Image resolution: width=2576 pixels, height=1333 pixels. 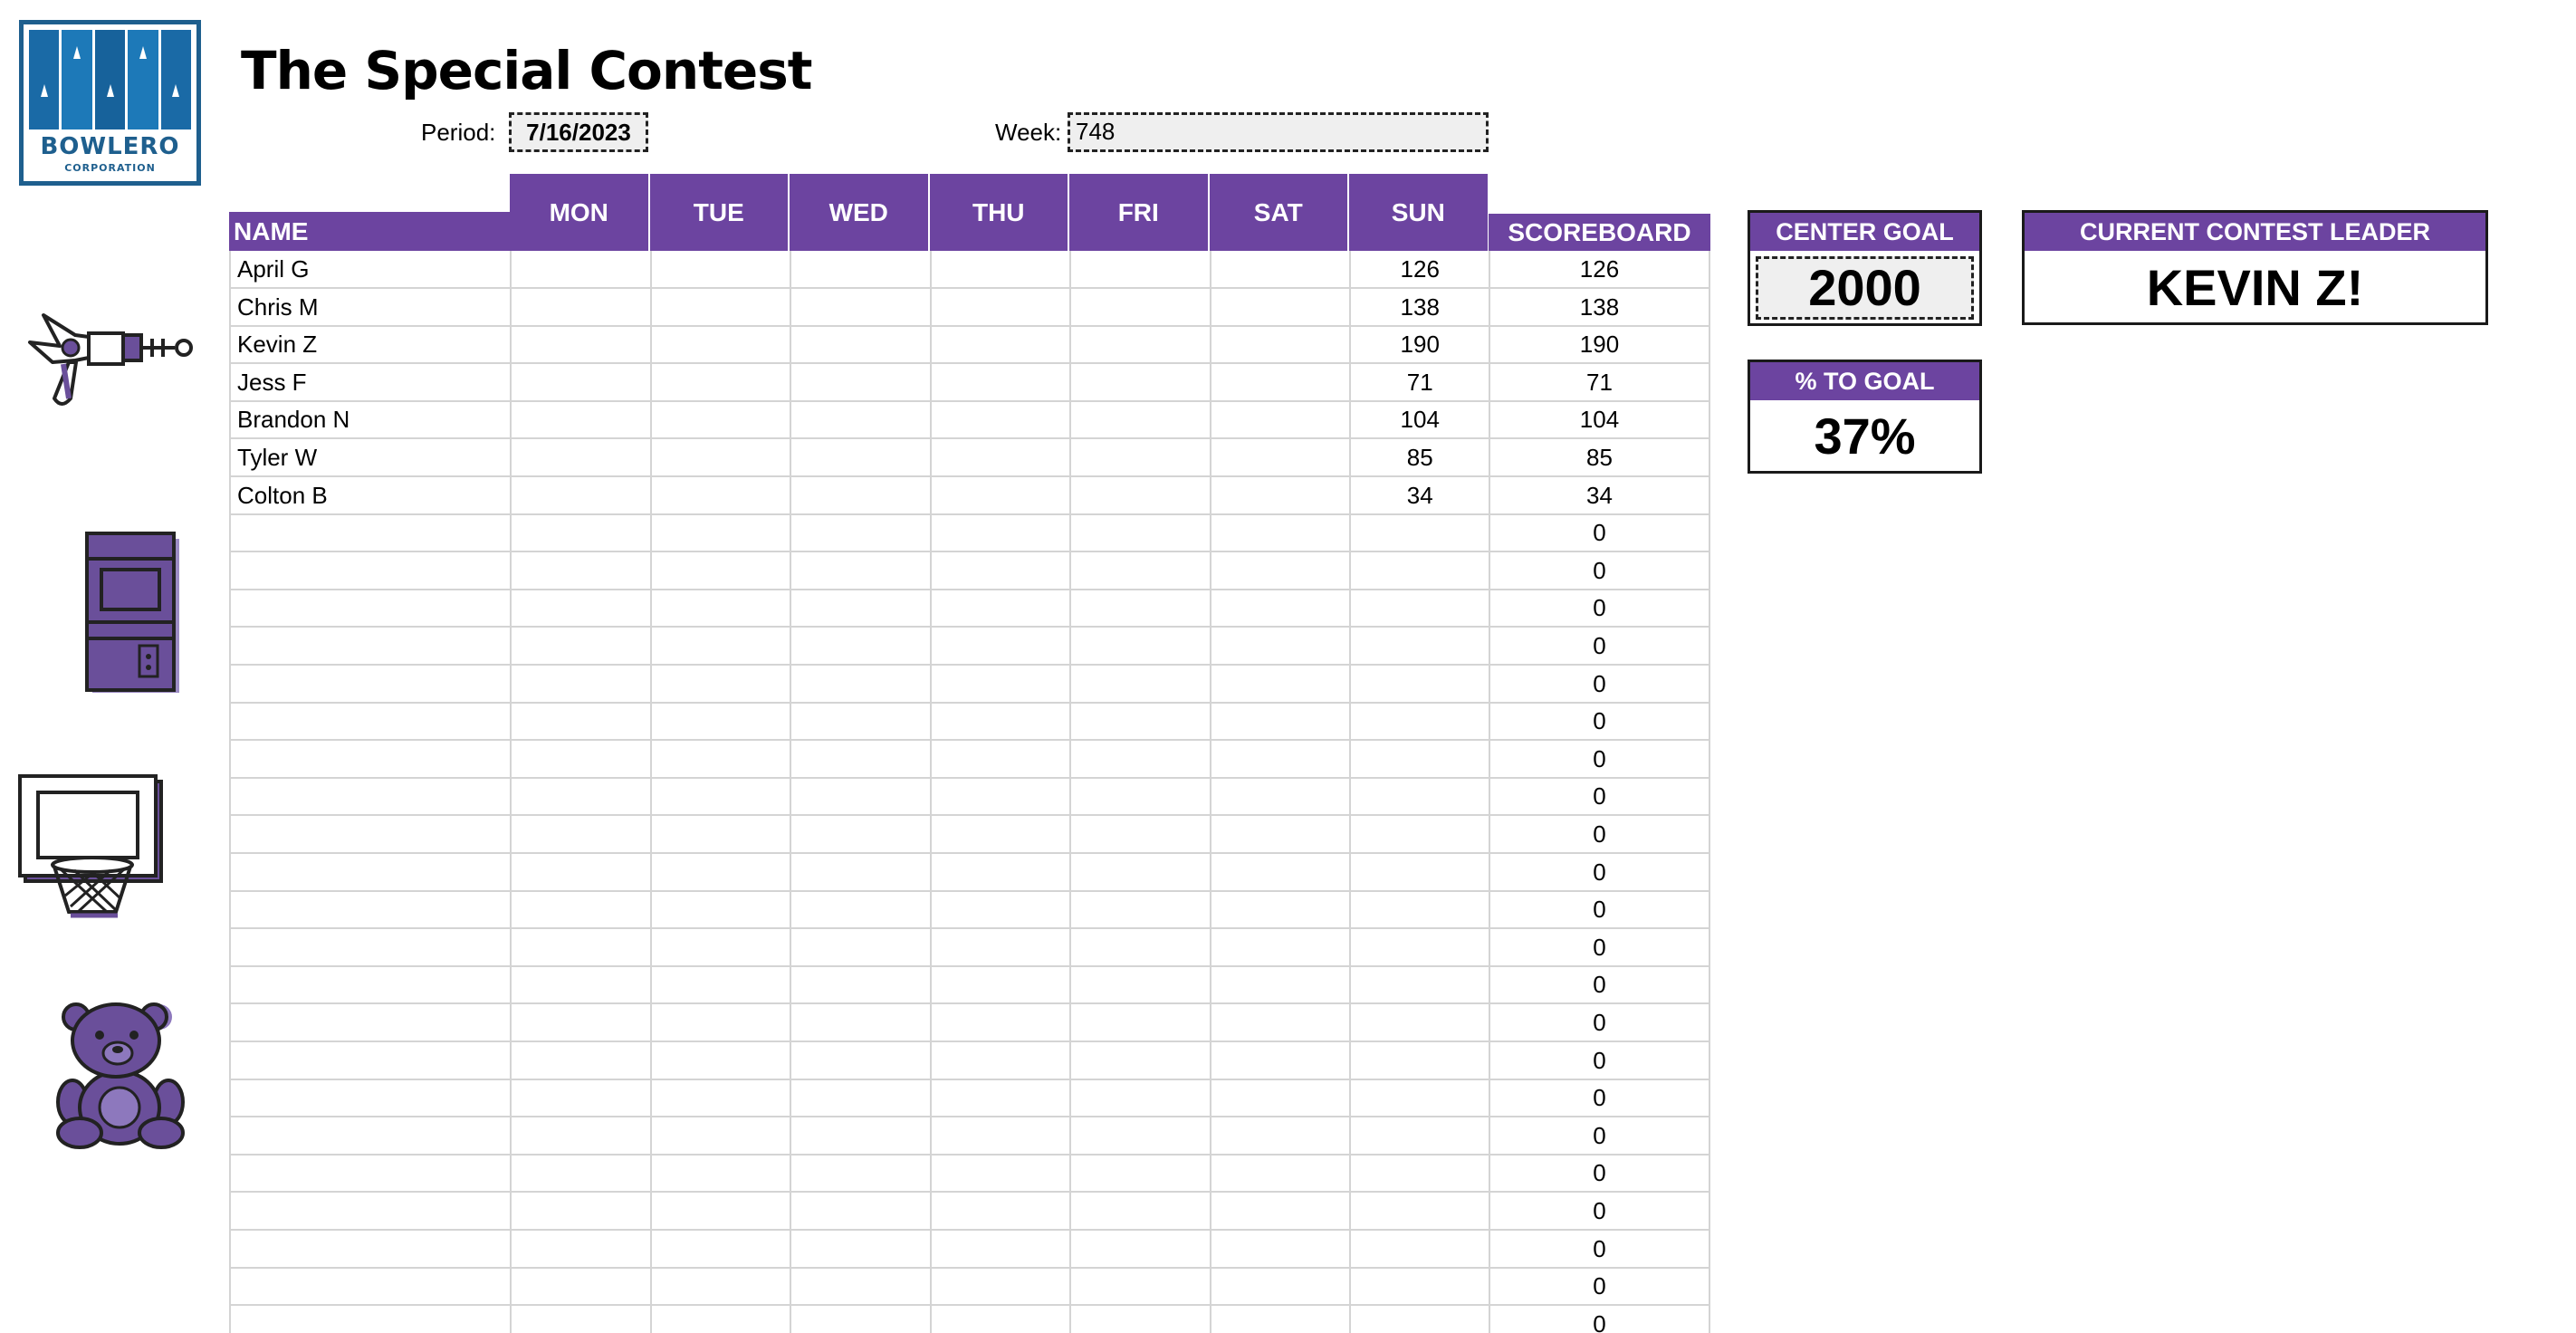 What do you see at coordinates (369, 308) in the screenshot?
I see `name-cell: Chris M` at bounding box center [369, 308].